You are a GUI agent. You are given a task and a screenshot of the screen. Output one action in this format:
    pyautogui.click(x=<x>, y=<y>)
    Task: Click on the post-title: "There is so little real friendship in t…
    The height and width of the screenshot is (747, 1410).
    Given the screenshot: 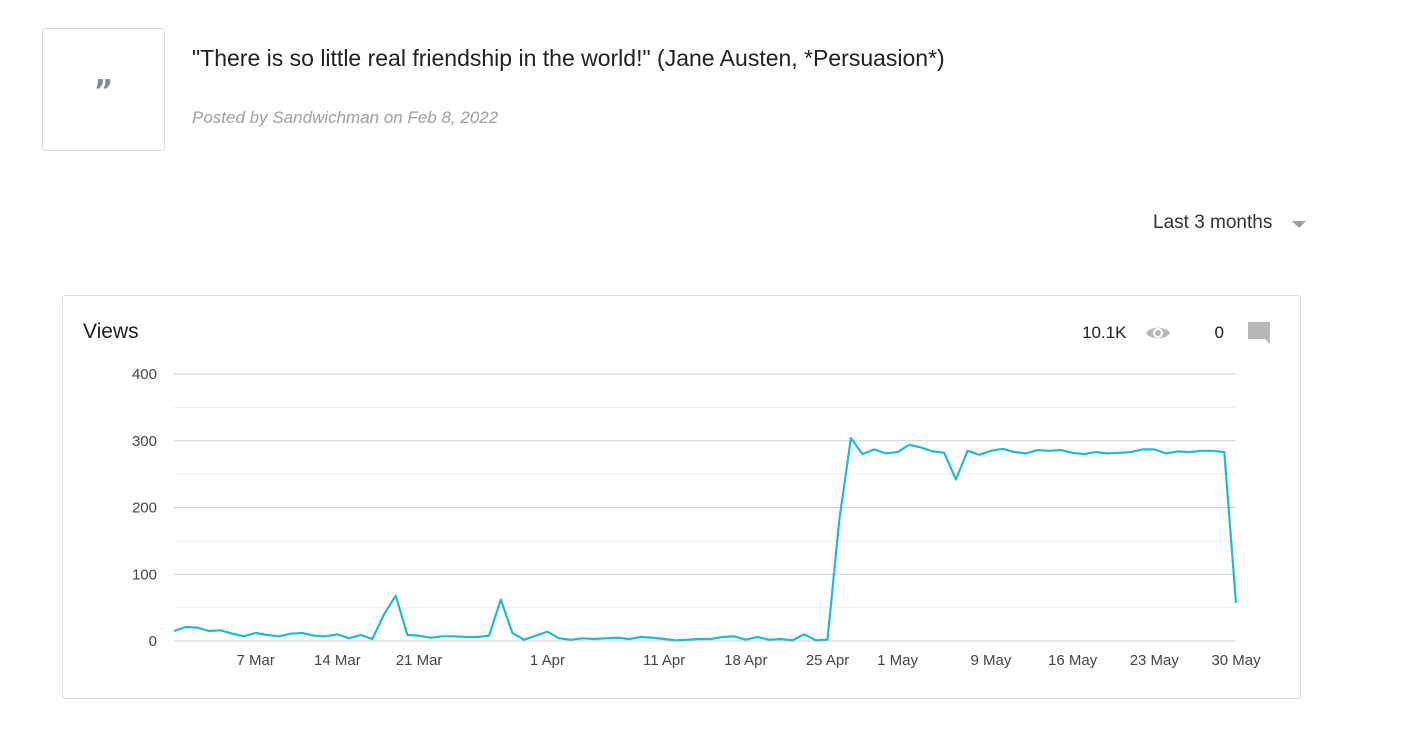 What is the action you would take?
    pyautogui.click(x=568, y=58)
    